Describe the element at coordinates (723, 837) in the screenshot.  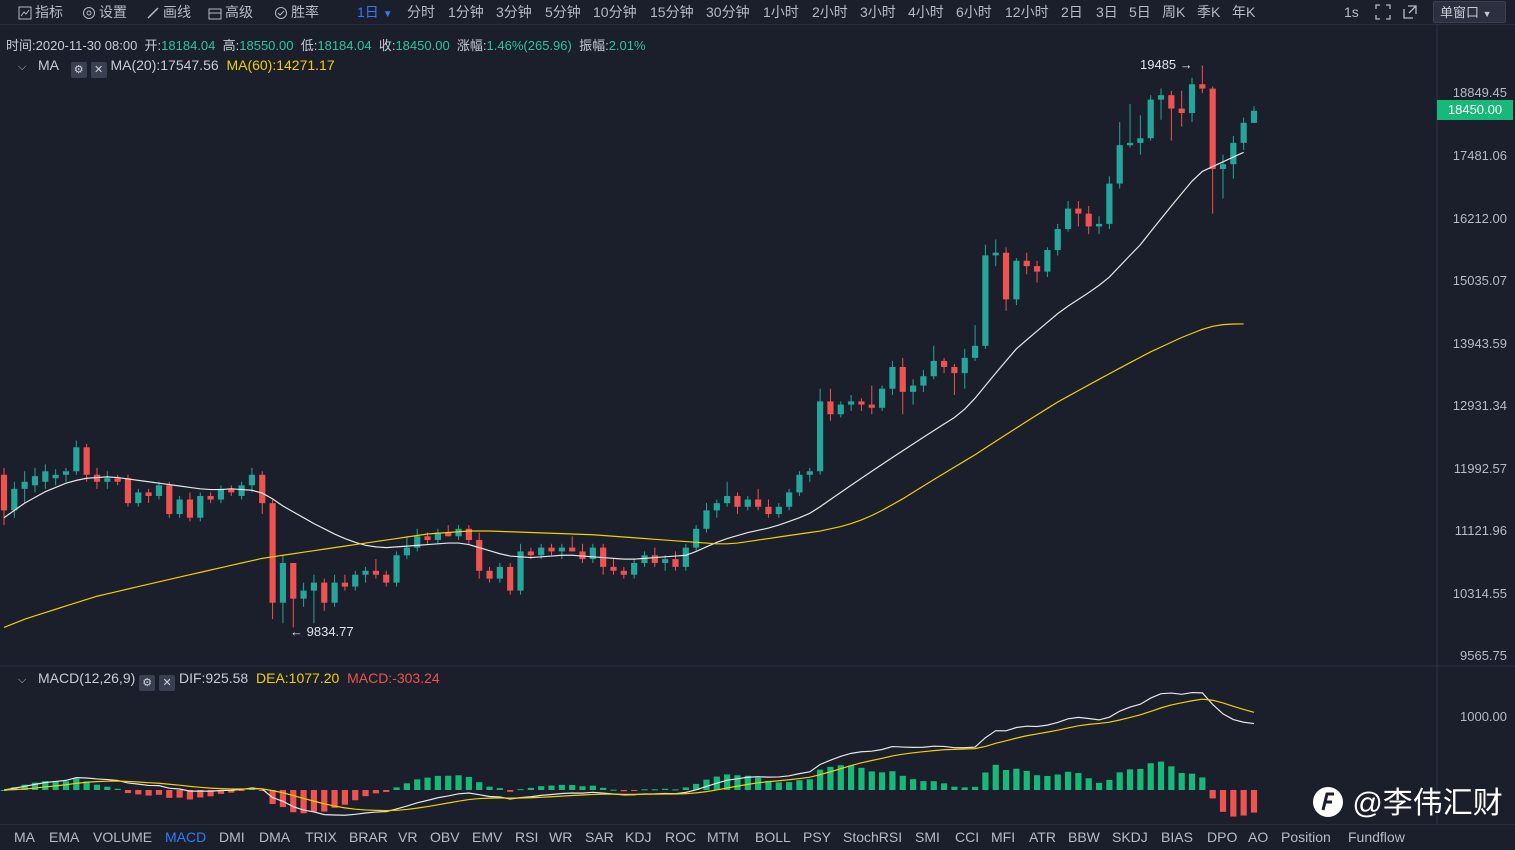
I see `indicator-tab: MTM` at that location.